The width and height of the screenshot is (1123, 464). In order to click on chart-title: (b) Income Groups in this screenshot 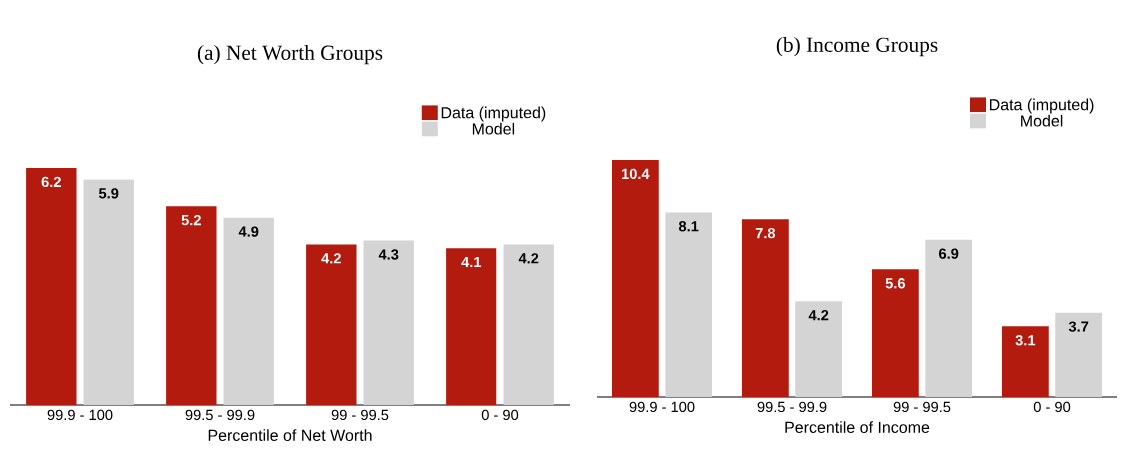, I will do `click(857, 46)`.